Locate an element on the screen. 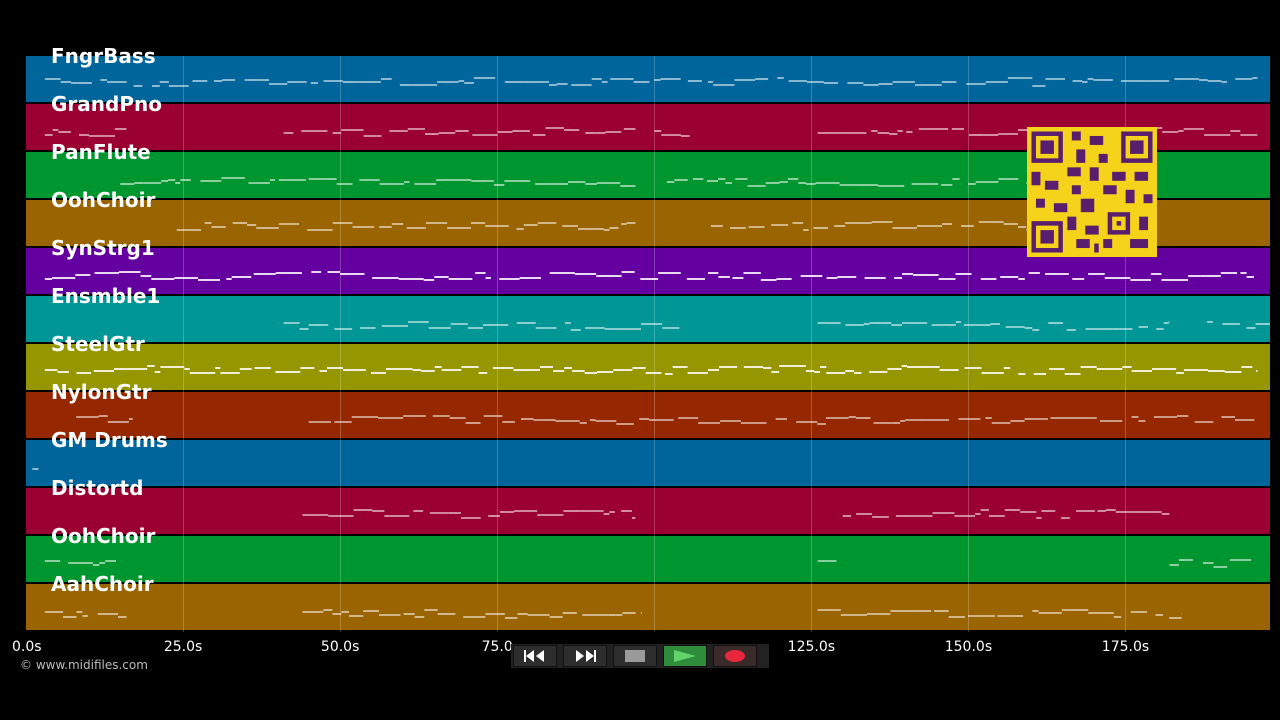  rewind-button is located at coordinates (535, 656).